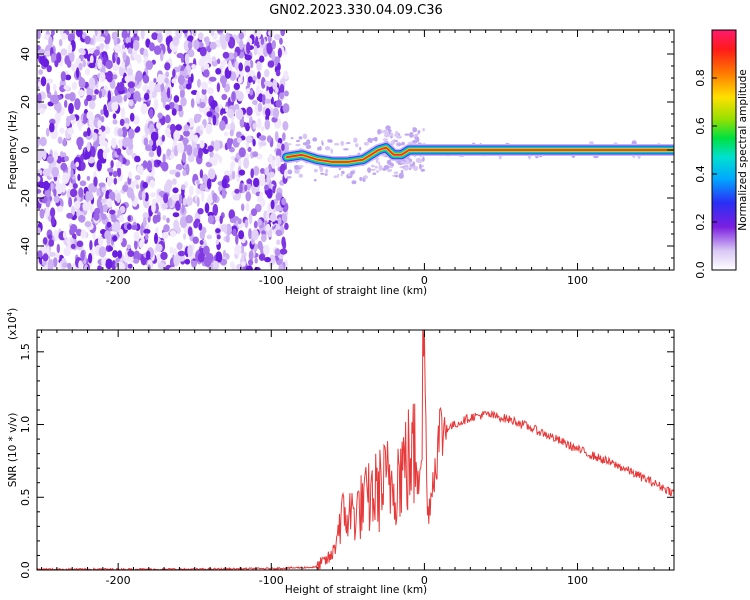 The height and width of the screenshot is (600, 750). Describe the element at coordinates (25, 425) in the screenshot. I see `bottom-y-tick-label: 1.0` at that location.